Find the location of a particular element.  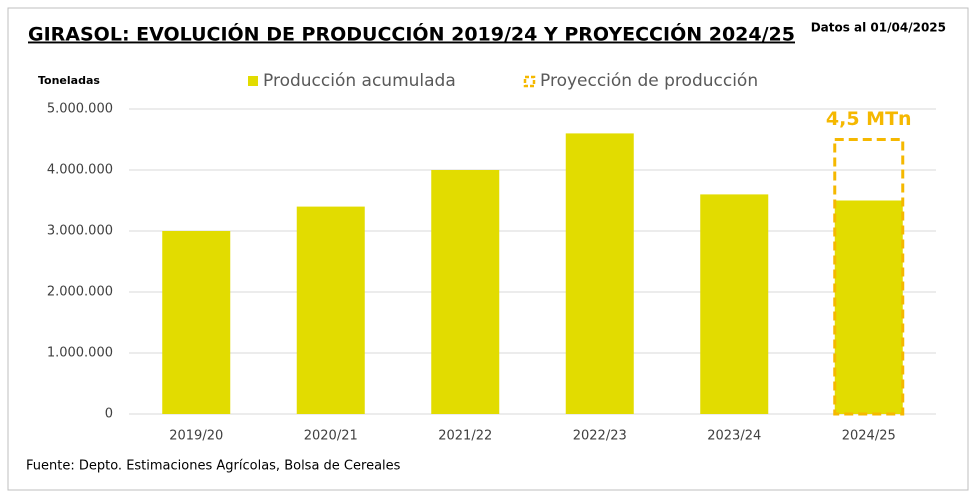

y-axis-label: Toneladas is located at coordinates (69, 80).